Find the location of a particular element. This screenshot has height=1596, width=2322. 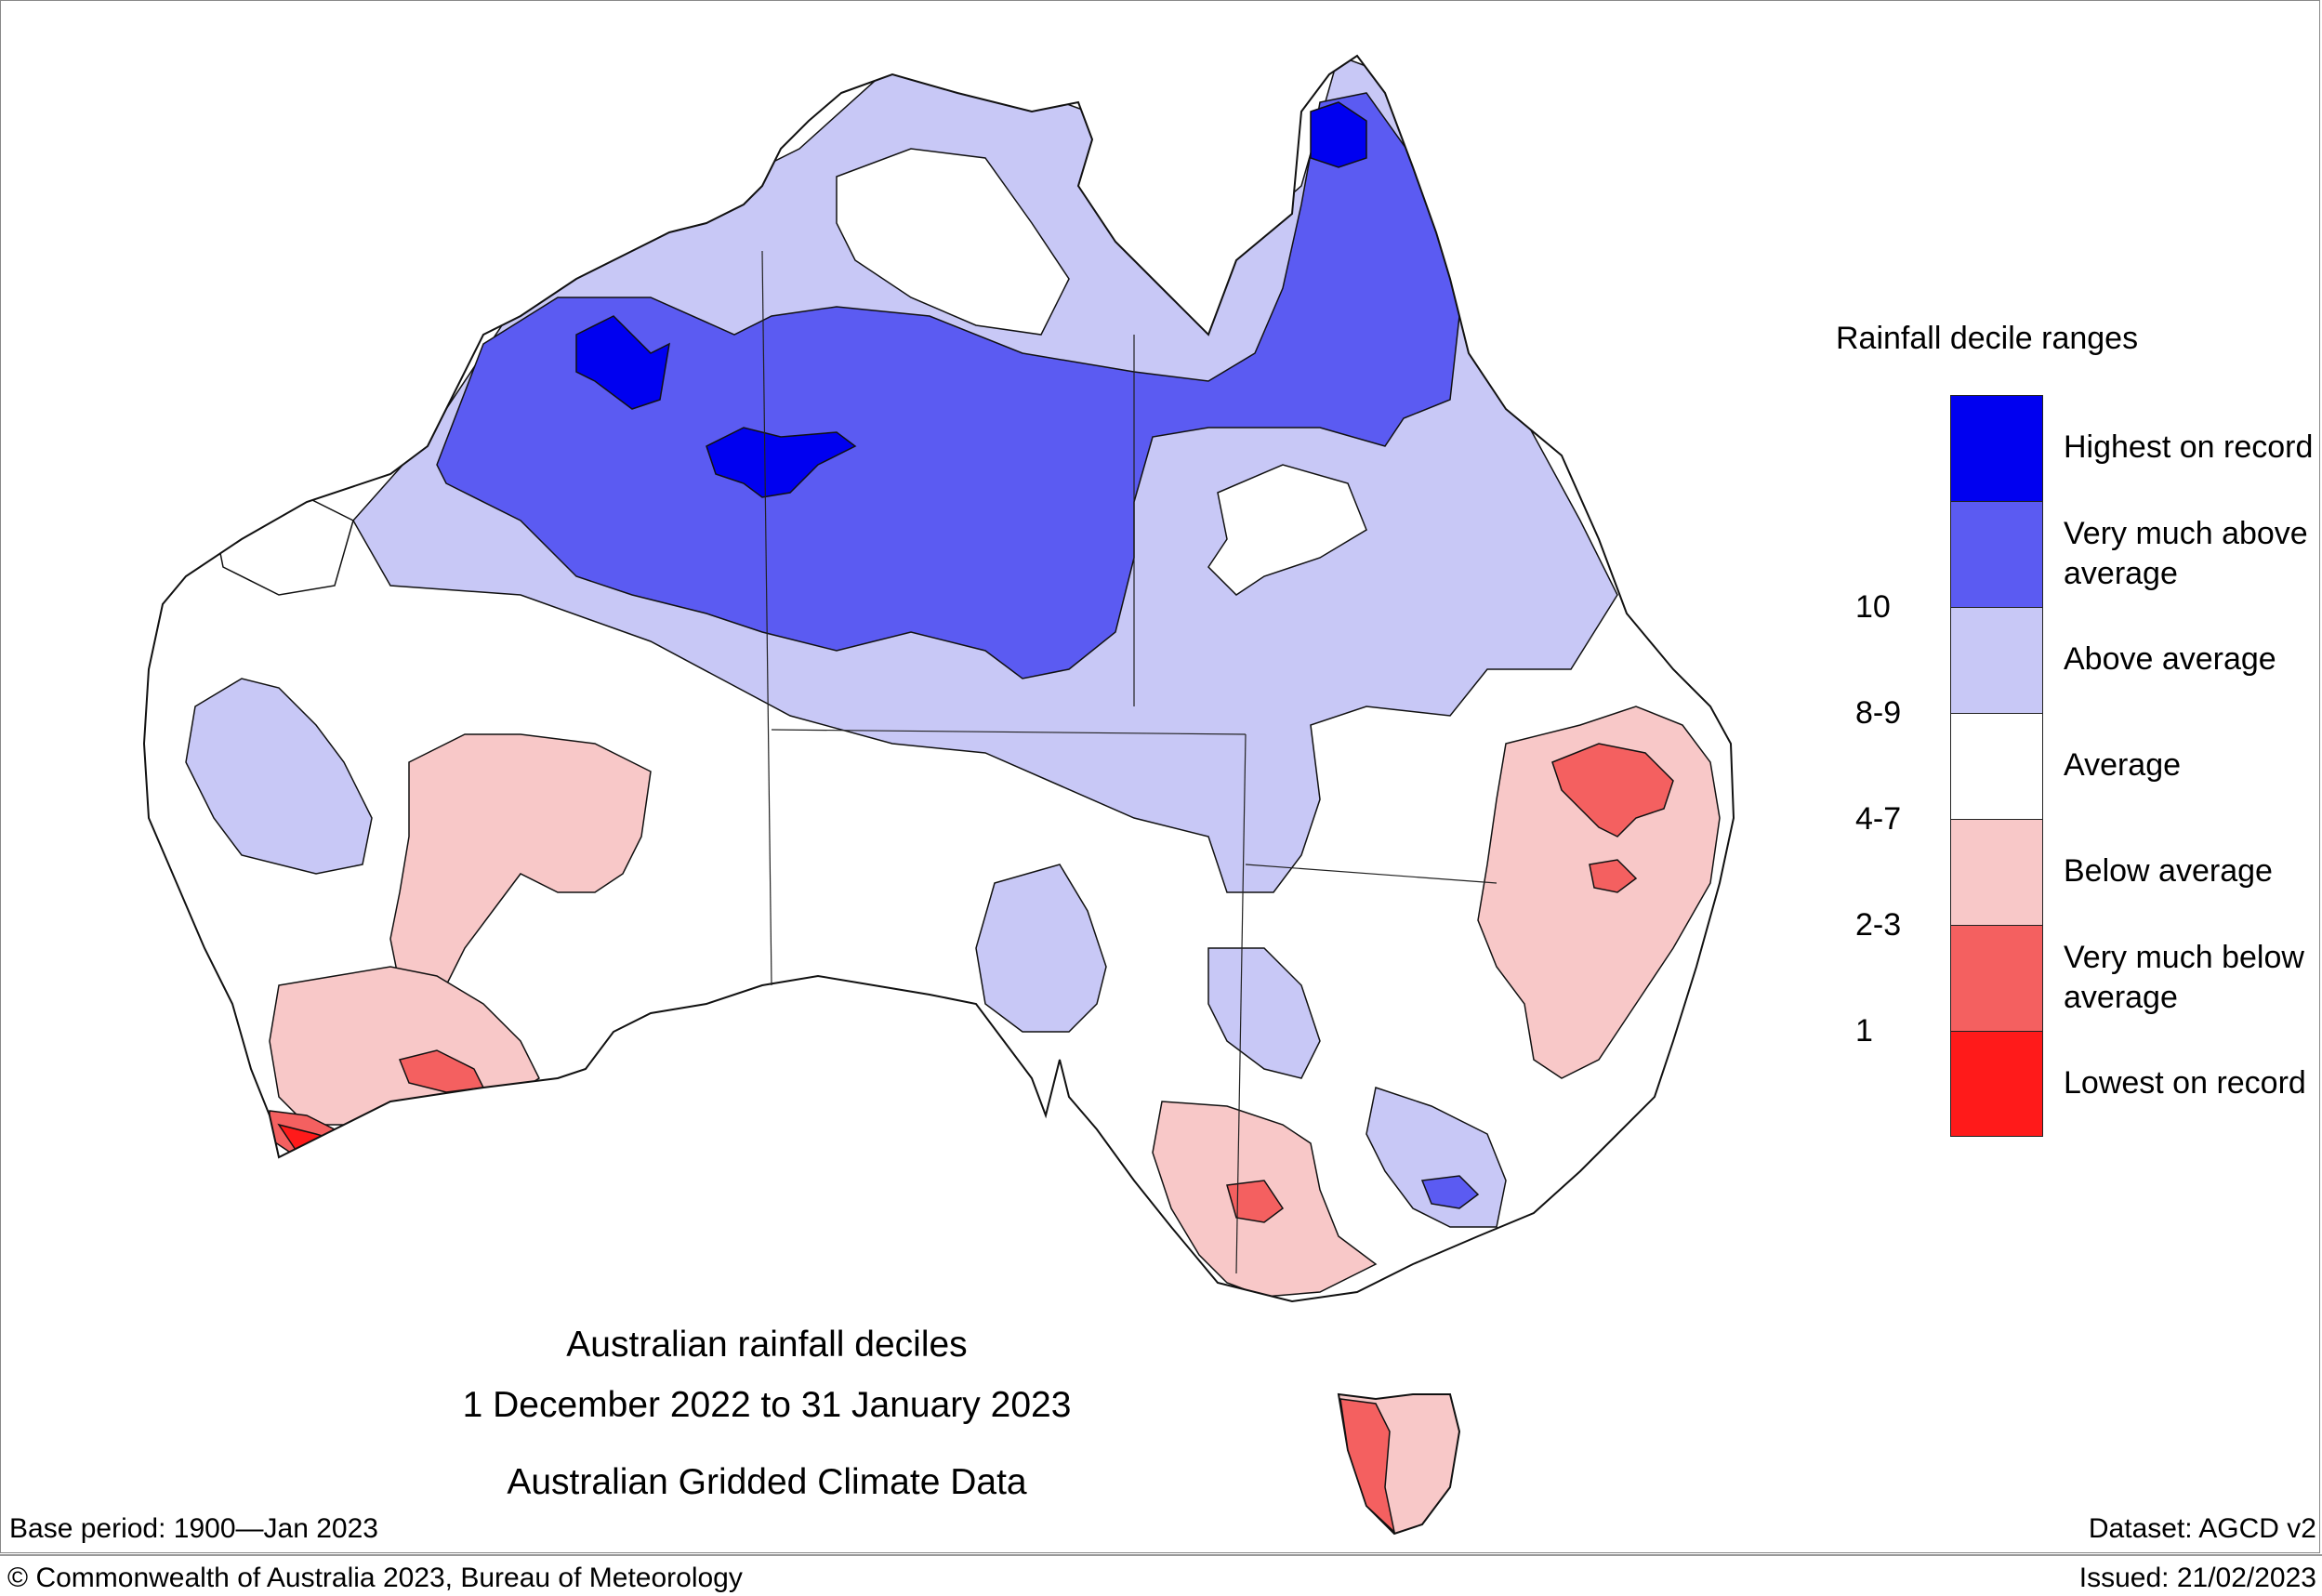

very-much-above-average-area is located at coordinates (1450, 1192).